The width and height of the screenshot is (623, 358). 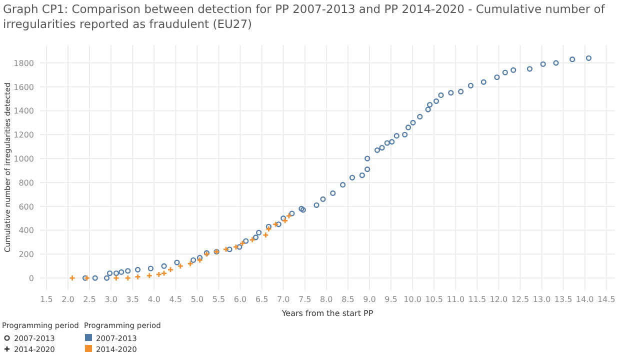 I want to click on y-tick-label: 200, so click(x=26, y=255).